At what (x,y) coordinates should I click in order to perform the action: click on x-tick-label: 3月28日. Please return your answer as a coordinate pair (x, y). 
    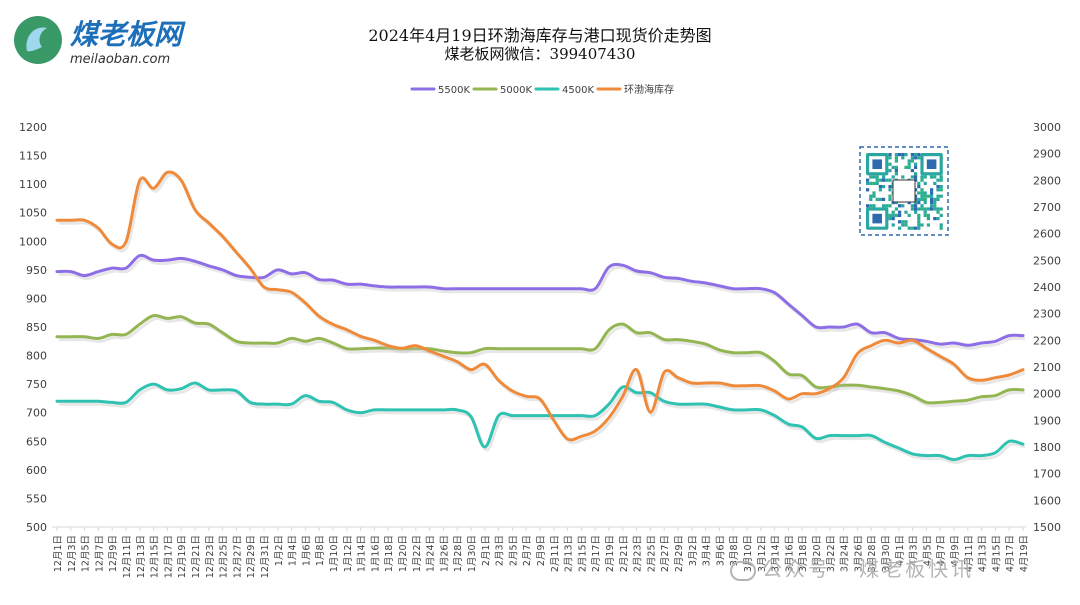
    Looking at the image, I should click on (872, 553).